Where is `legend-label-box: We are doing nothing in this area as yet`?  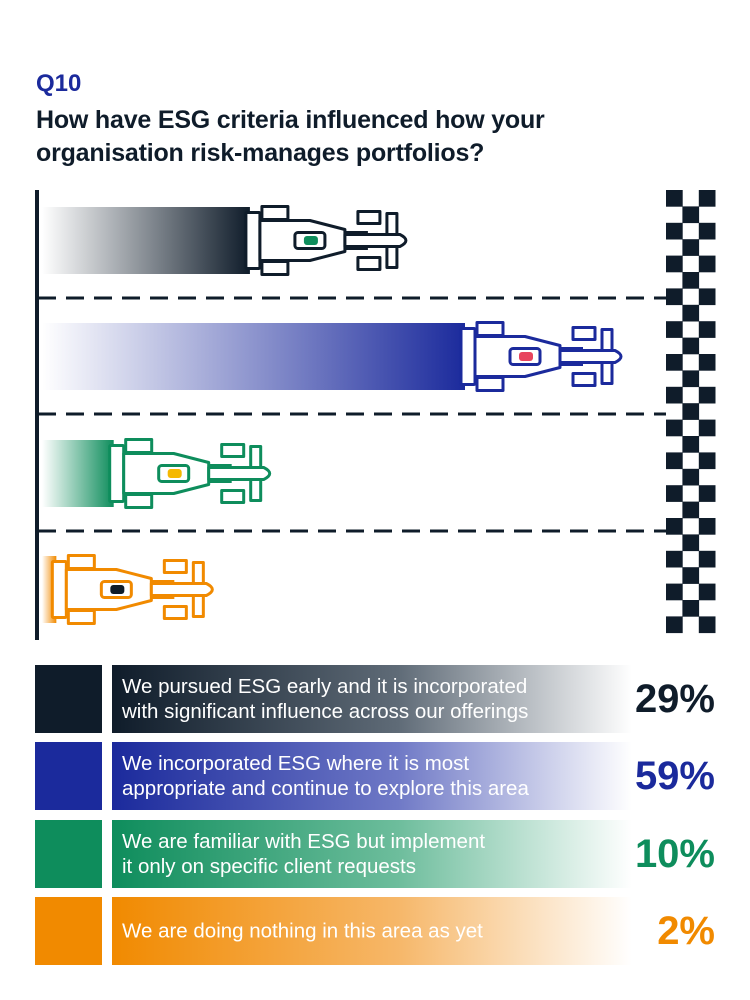
legend-label-box: We are doing nothing in this area as yet is located at coordinates (372, 931).